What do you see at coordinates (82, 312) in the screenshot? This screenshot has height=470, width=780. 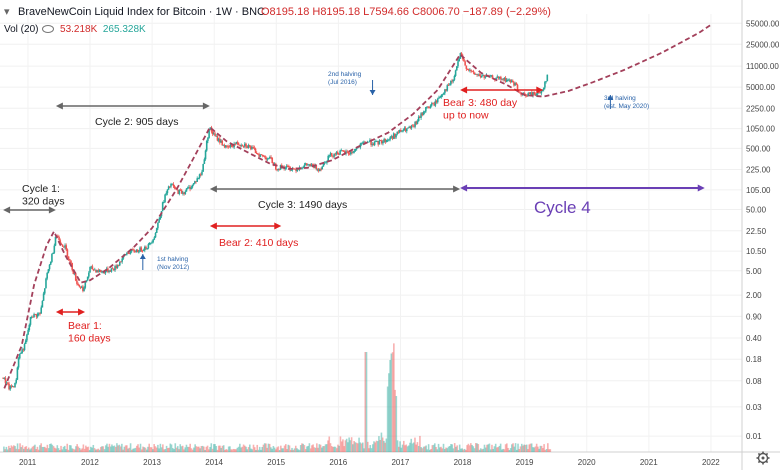 I see `arrow-head-right` at bounding box center [82, 312].